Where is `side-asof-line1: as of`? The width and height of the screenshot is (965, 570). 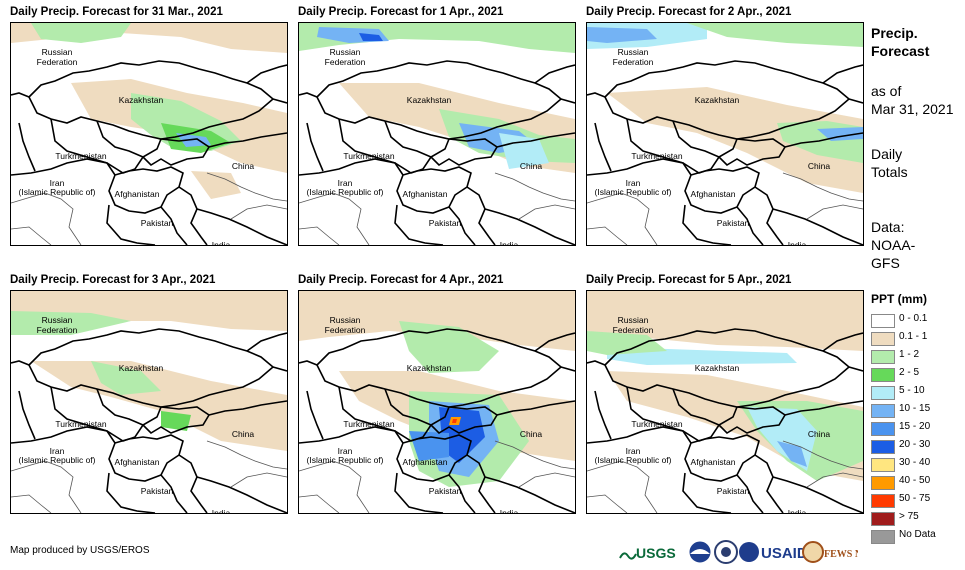
side-asof-line1: as of is located at coordinates (886, 91).